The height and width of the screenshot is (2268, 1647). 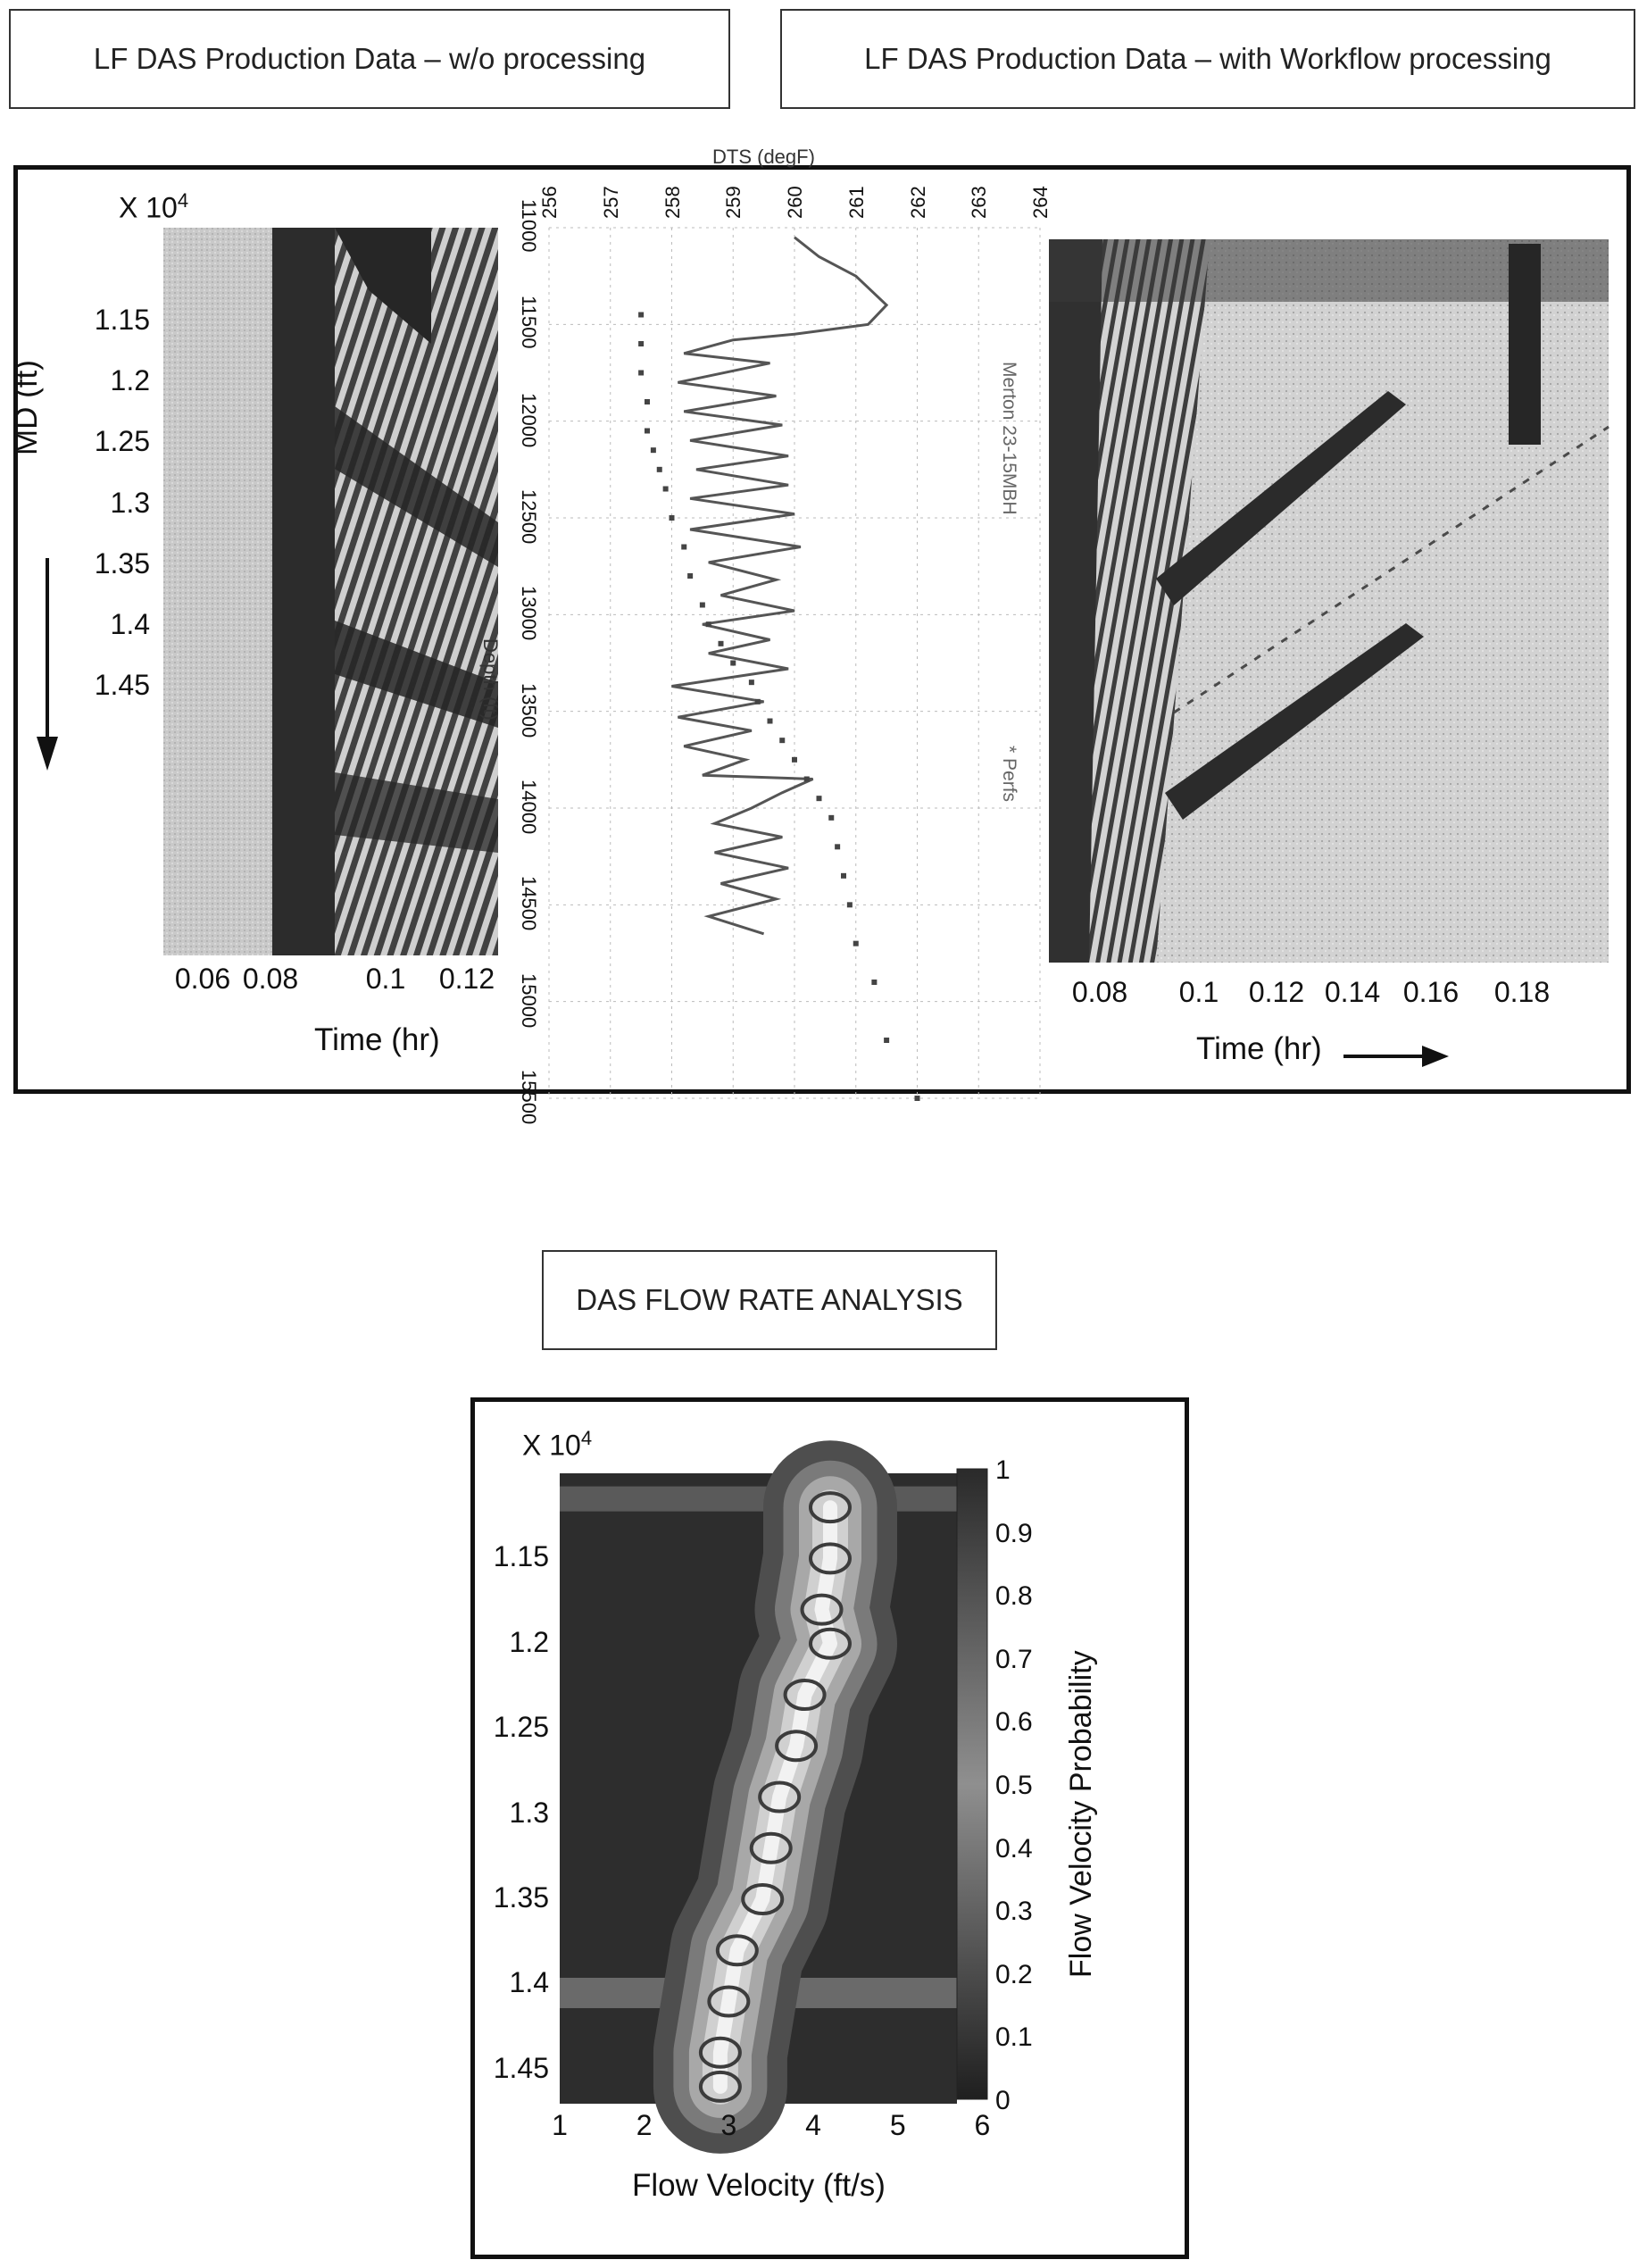 I want to click on flow-y-tick: 1.3, so click(x=500, y=1813).